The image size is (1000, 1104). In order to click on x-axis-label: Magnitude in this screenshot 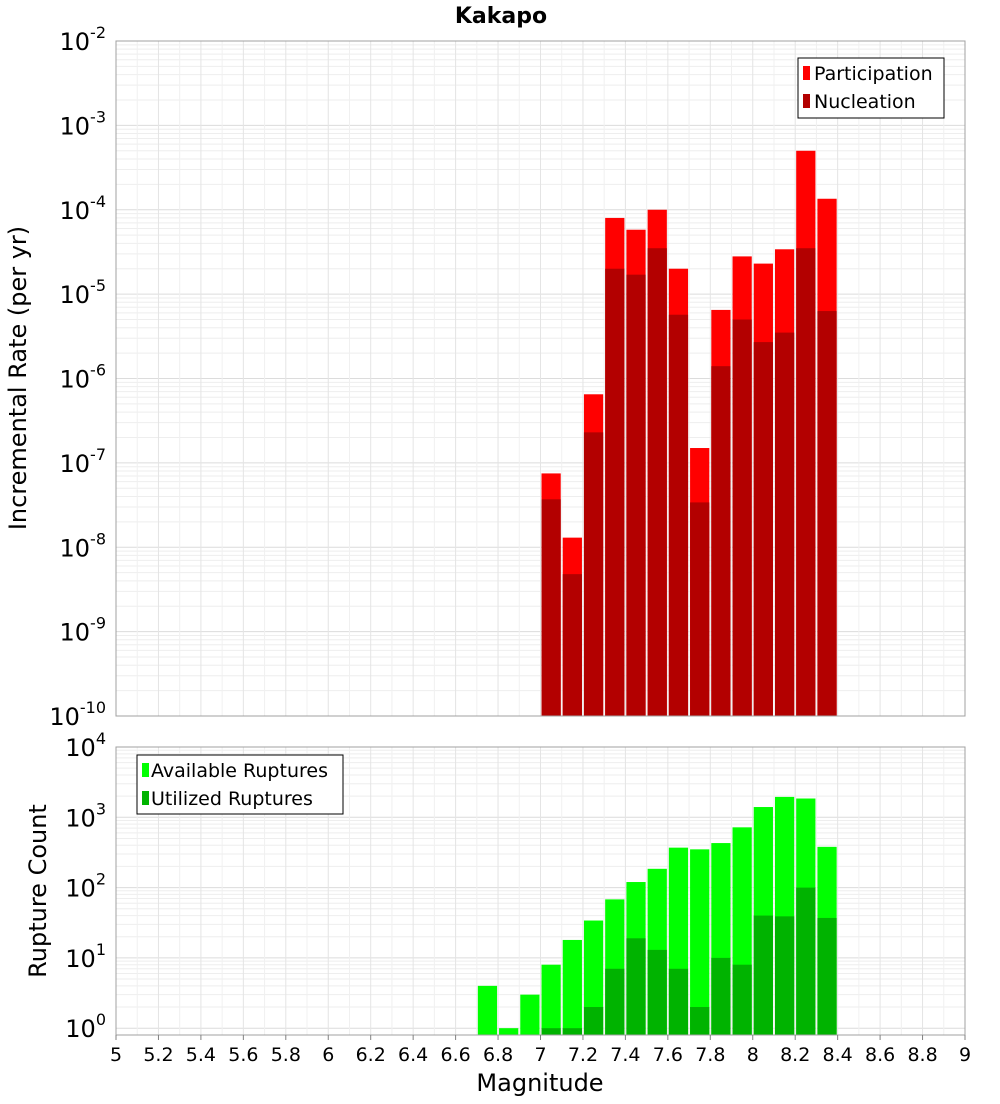, I will do `click(539, 1083)`.